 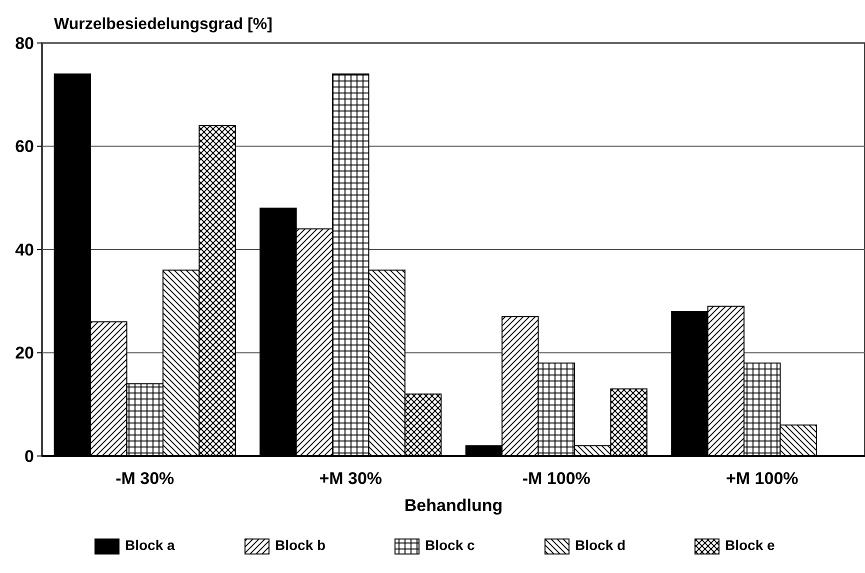 I want to click on legend-label: Block b, so click(x=300, y=545).